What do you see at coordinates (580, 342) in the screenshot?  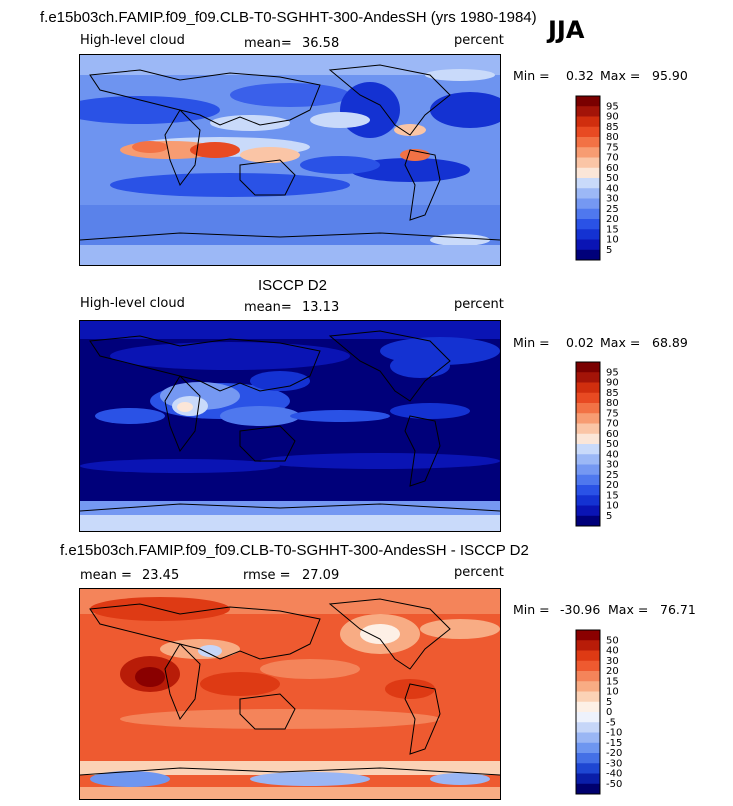 I see `panel2-min-value: 0.02` at bounding box center [580, 342].